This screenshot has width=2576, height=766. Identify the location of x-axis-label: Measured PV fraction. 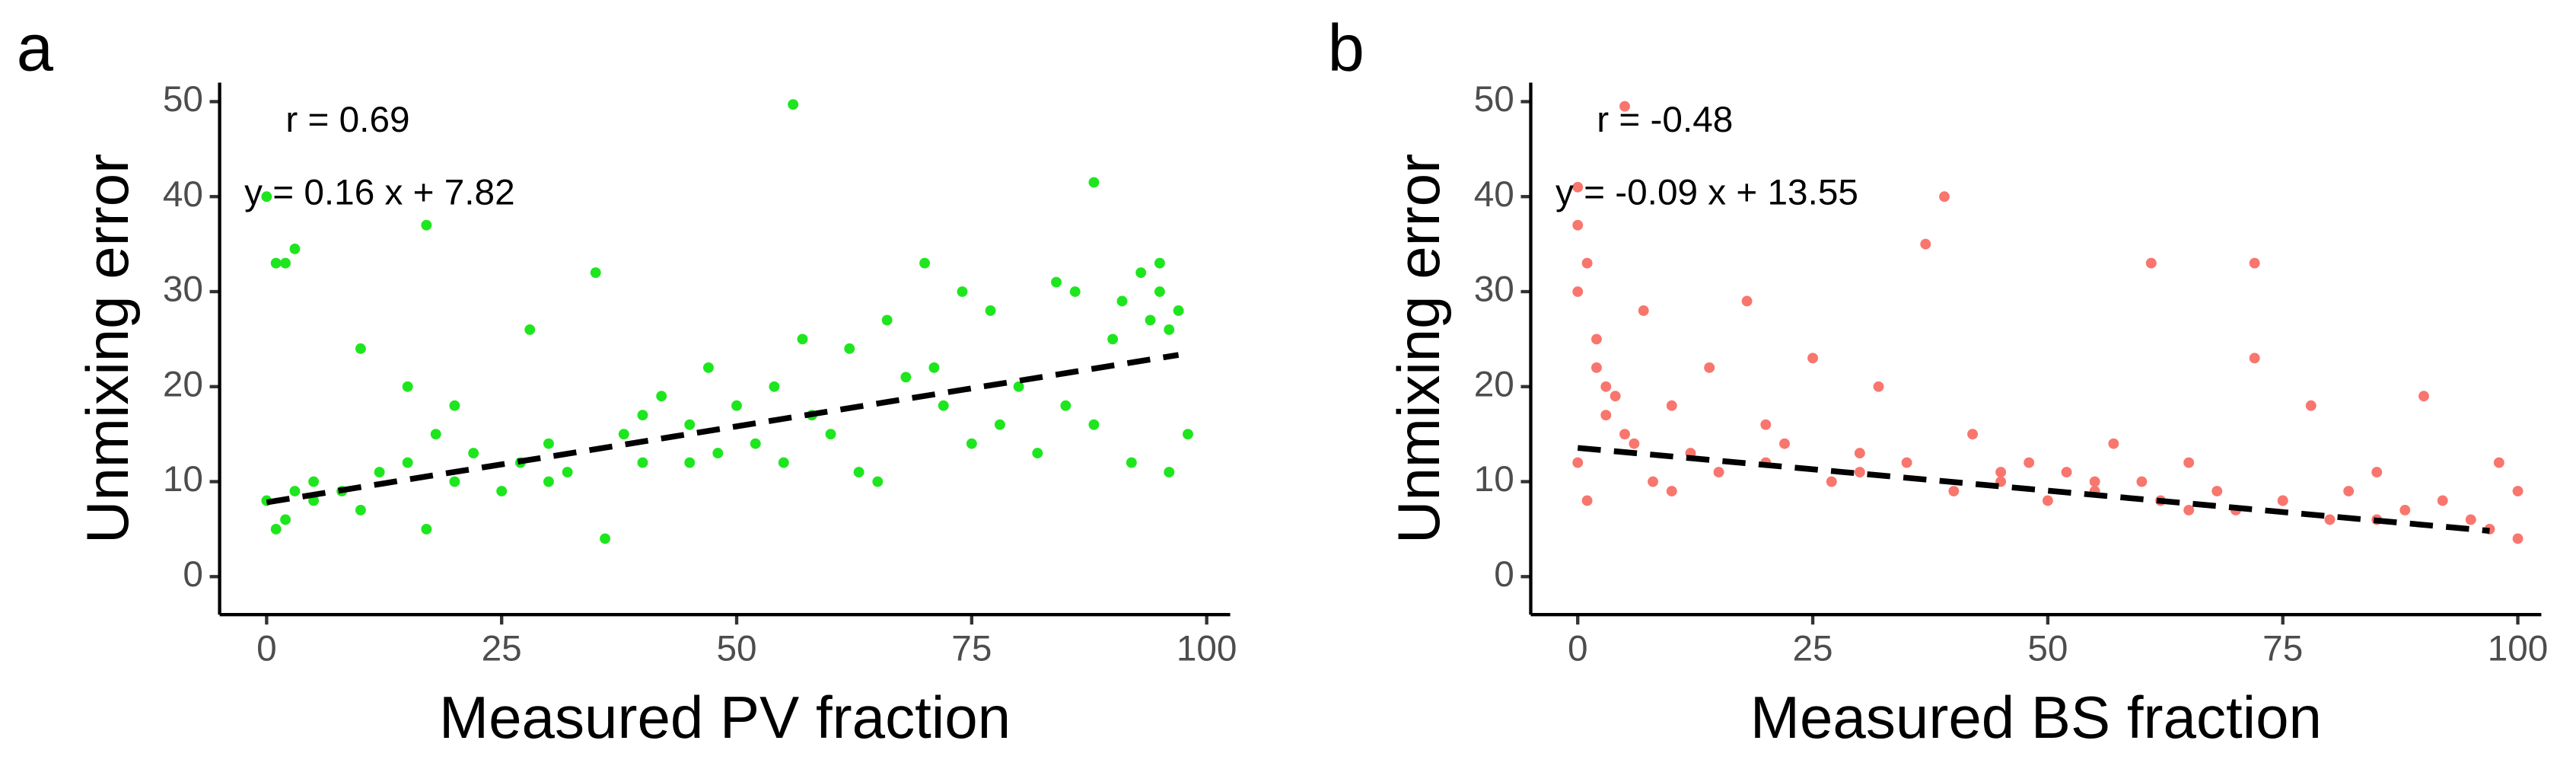
(725, 717).